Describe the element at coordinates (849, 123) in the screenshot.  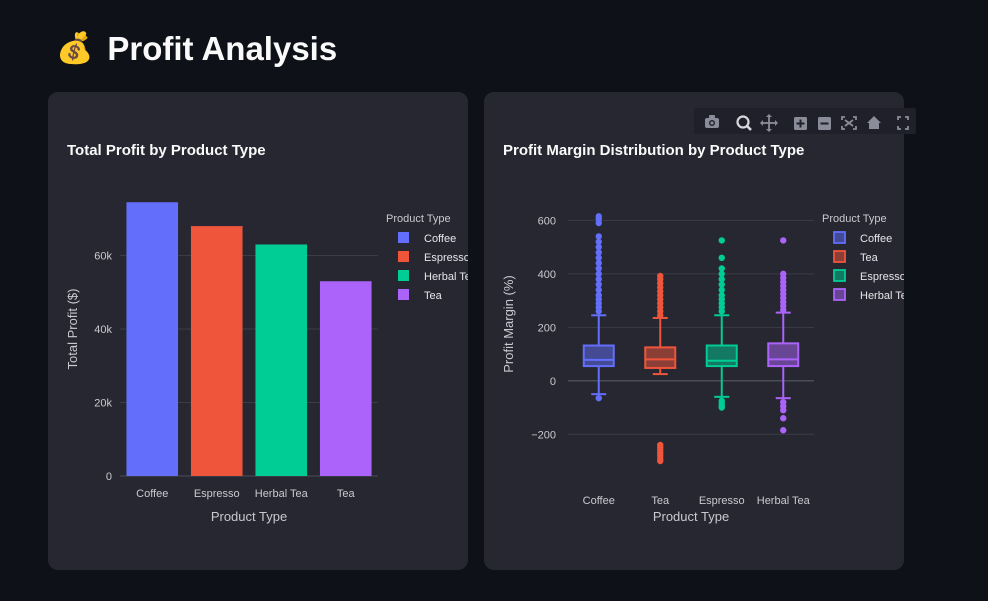
I see `autoscale-icon` at that location.